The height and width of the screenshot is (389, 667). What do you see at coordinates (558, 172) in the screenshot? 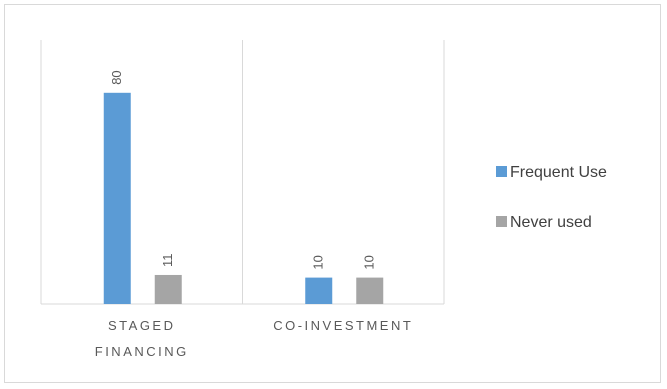
I see `legend-label-frequent-use: Frequent Use` at bounding box center [558, 172].